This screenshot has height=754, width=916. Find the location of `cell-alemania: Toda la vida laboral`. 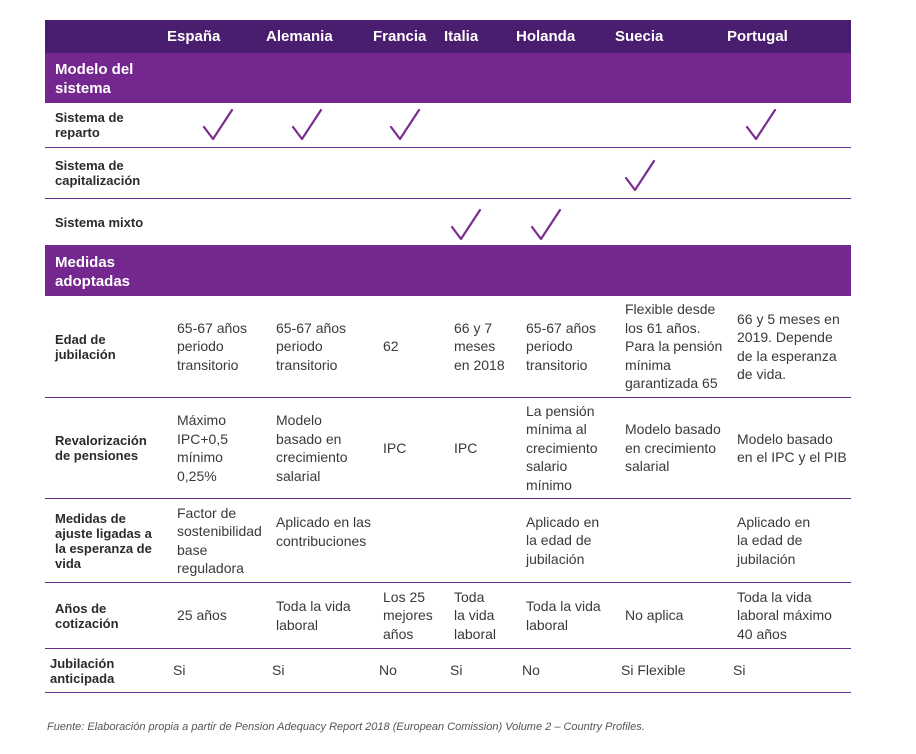

cell-alemania: Toda la vida laboral is located at coordinates (313, 615).